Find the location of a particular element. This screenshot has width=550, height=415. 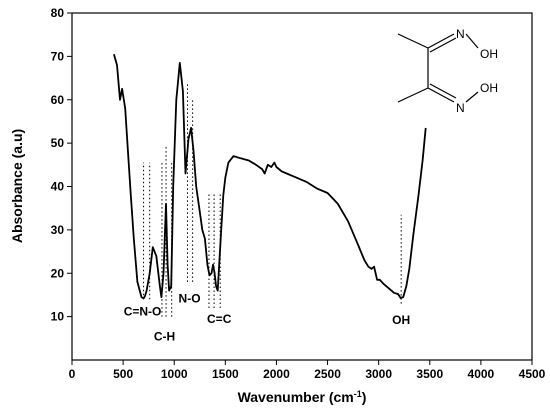

y-tick-label: 80 is located at coordinates (58, 13).